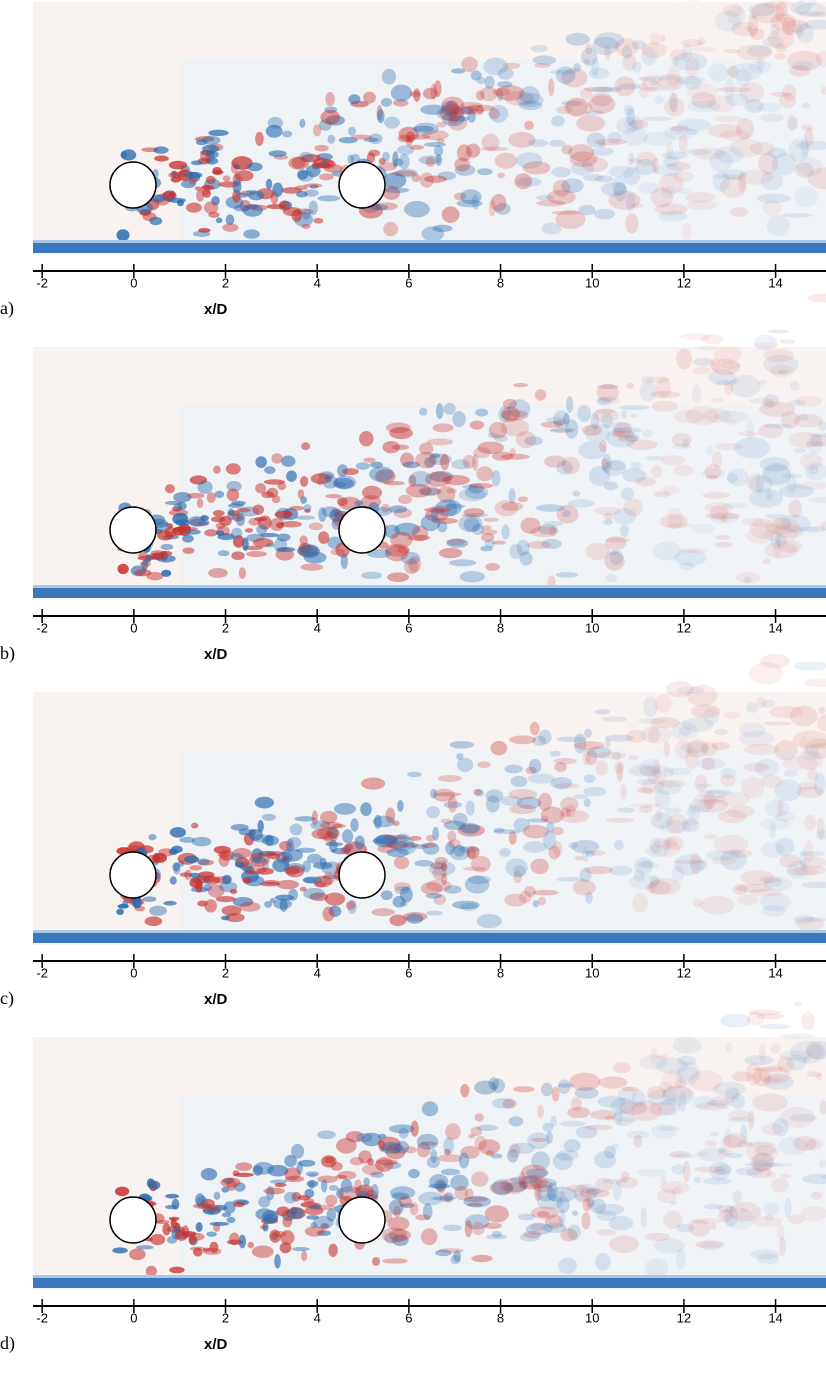 The height and width of the screenshot is (1378, 826). Describe the element at coordinates (408, 972) in the screenshot. I see `x-tick-label: 6` at that location.